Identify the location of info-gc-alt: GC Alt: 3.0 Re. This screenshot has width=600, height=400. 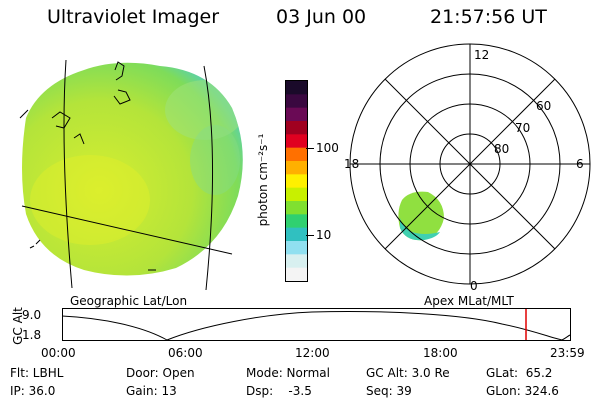
(408, 373).